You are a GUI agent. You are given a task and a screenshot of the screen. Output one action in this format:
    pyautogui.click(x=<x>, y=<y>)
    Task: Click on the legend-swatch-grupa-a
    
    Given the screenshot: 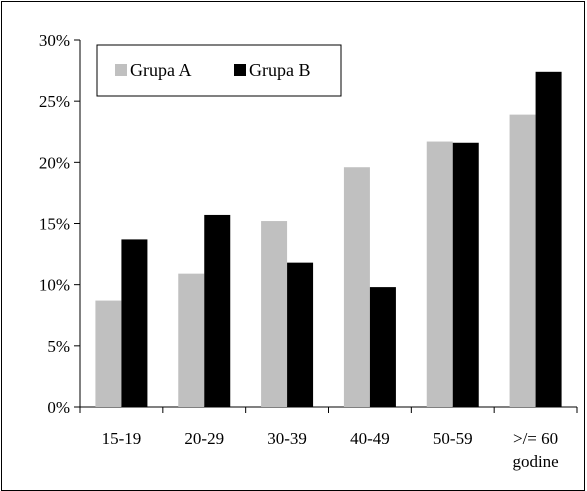 What is the action you would take?
    pyautogui.click(x=121, y=70)
    